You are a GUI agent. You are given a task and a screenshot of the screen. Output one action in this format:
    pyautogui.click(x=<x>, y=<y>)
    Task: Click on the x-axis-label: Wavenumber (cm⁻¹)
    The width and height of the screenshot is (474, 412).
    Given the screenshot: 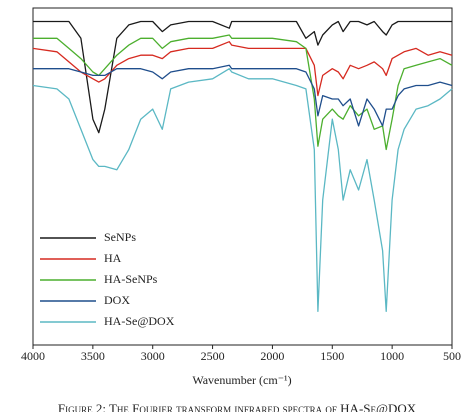 What is the action you would take?
    pyautogui.click(x=241, y=380)
    